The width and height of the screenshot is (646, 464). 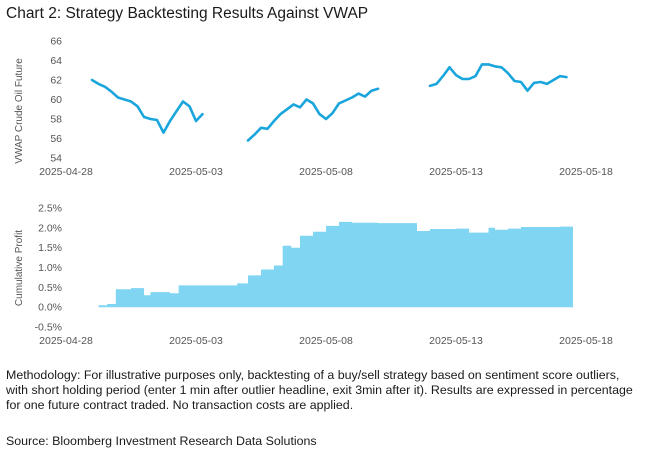 What do you see at coordinates (19, 111) in the screenshot?
I see `y-axis-label: VWAP Crude Oil Future` at bounding box center [19, 111].